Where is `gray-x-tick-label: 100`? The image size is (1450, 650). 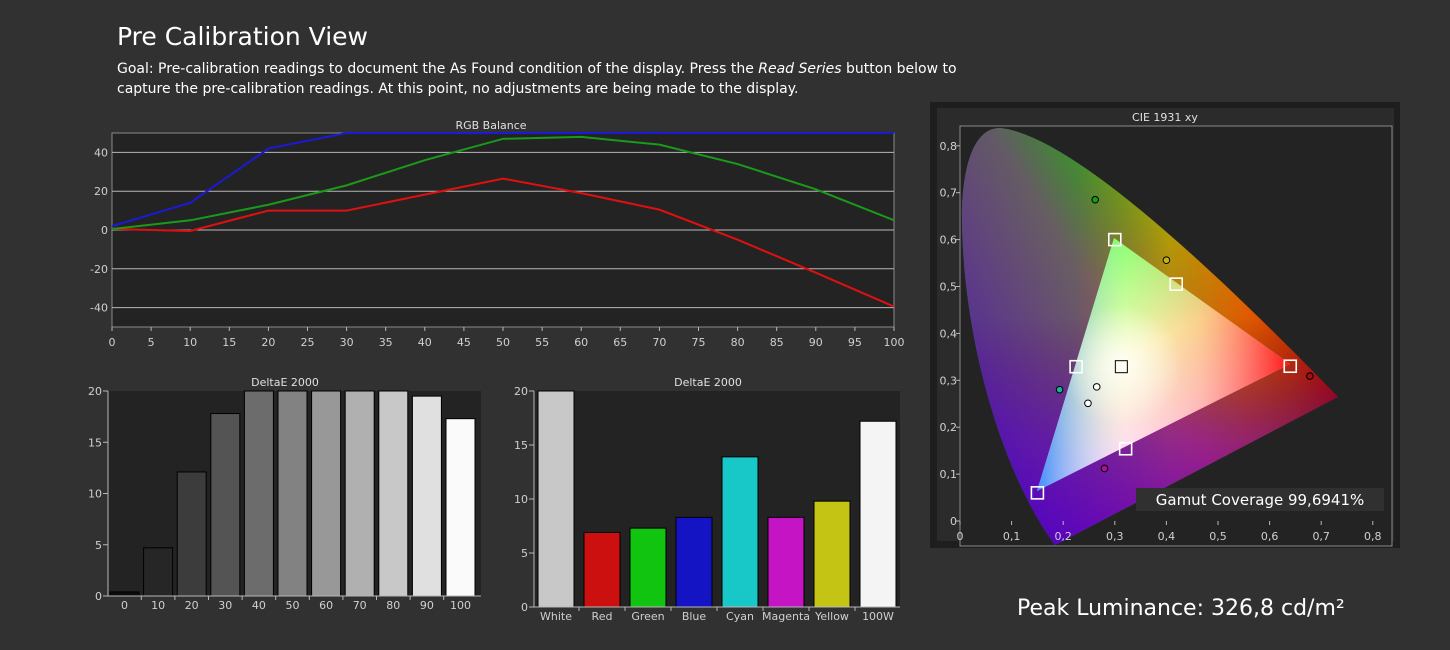 gray-x-tick-label: 100 is located at coordinates (460, 605).